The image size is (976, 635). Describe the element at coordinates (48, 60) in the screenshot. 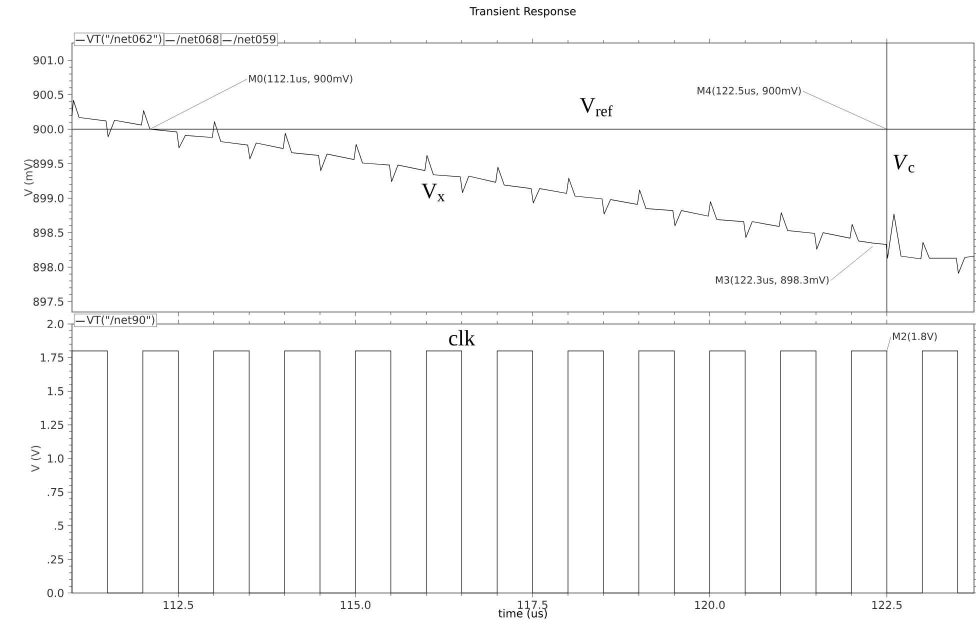

I see `y-tick-label: 901.0` at that location.